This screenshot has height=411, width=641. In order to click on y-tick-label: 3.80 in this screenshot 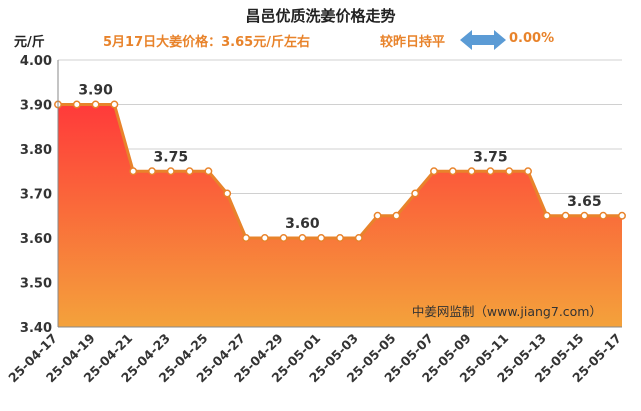, I will do `click(36, 150)`.